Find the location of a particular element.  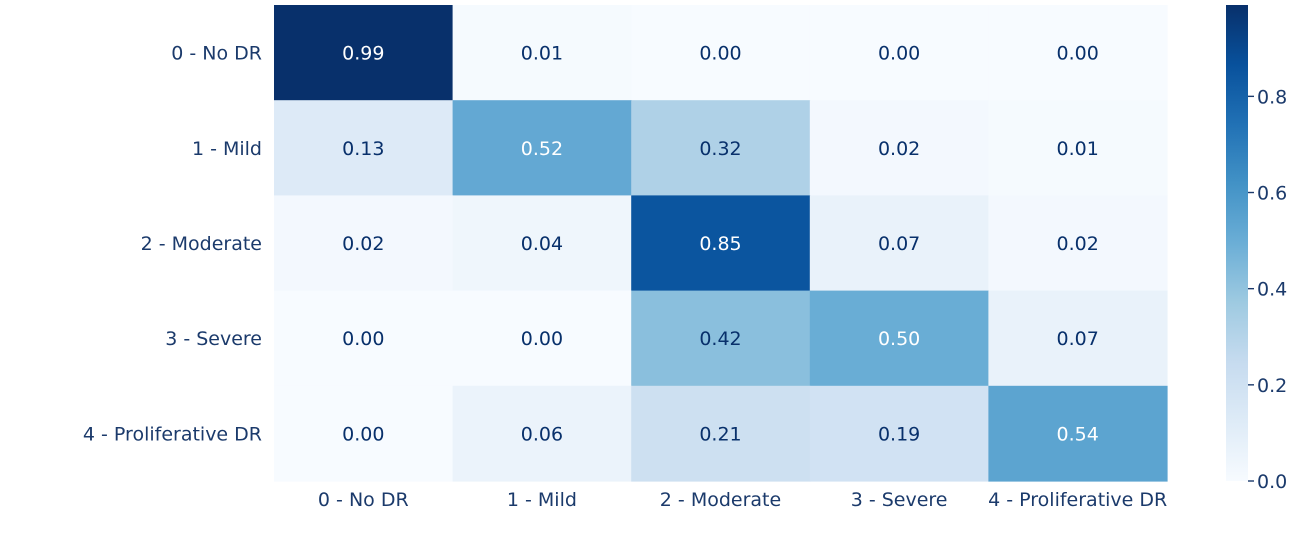

cell-value-label-r1-c0: 0.13 is located at coordinates (363, 149).